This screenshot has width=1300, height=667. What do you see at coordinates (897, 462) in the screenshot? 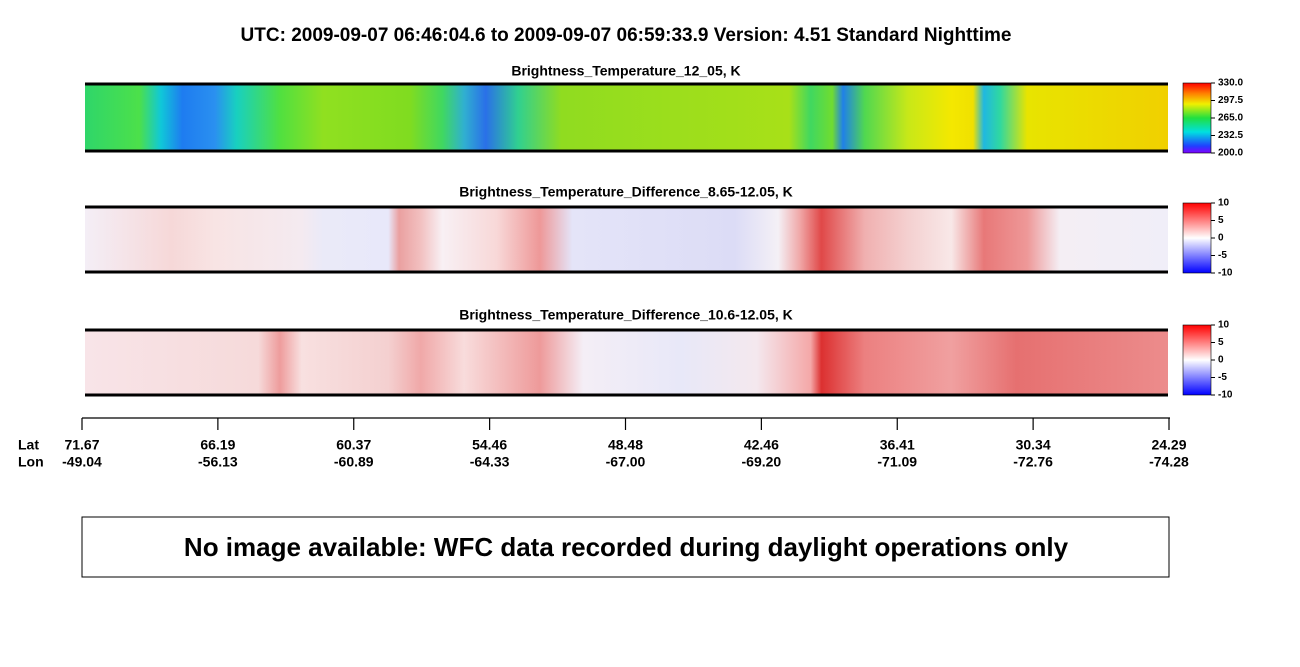
I see `lon-value: -71.09` at bounding box center [897, 462].